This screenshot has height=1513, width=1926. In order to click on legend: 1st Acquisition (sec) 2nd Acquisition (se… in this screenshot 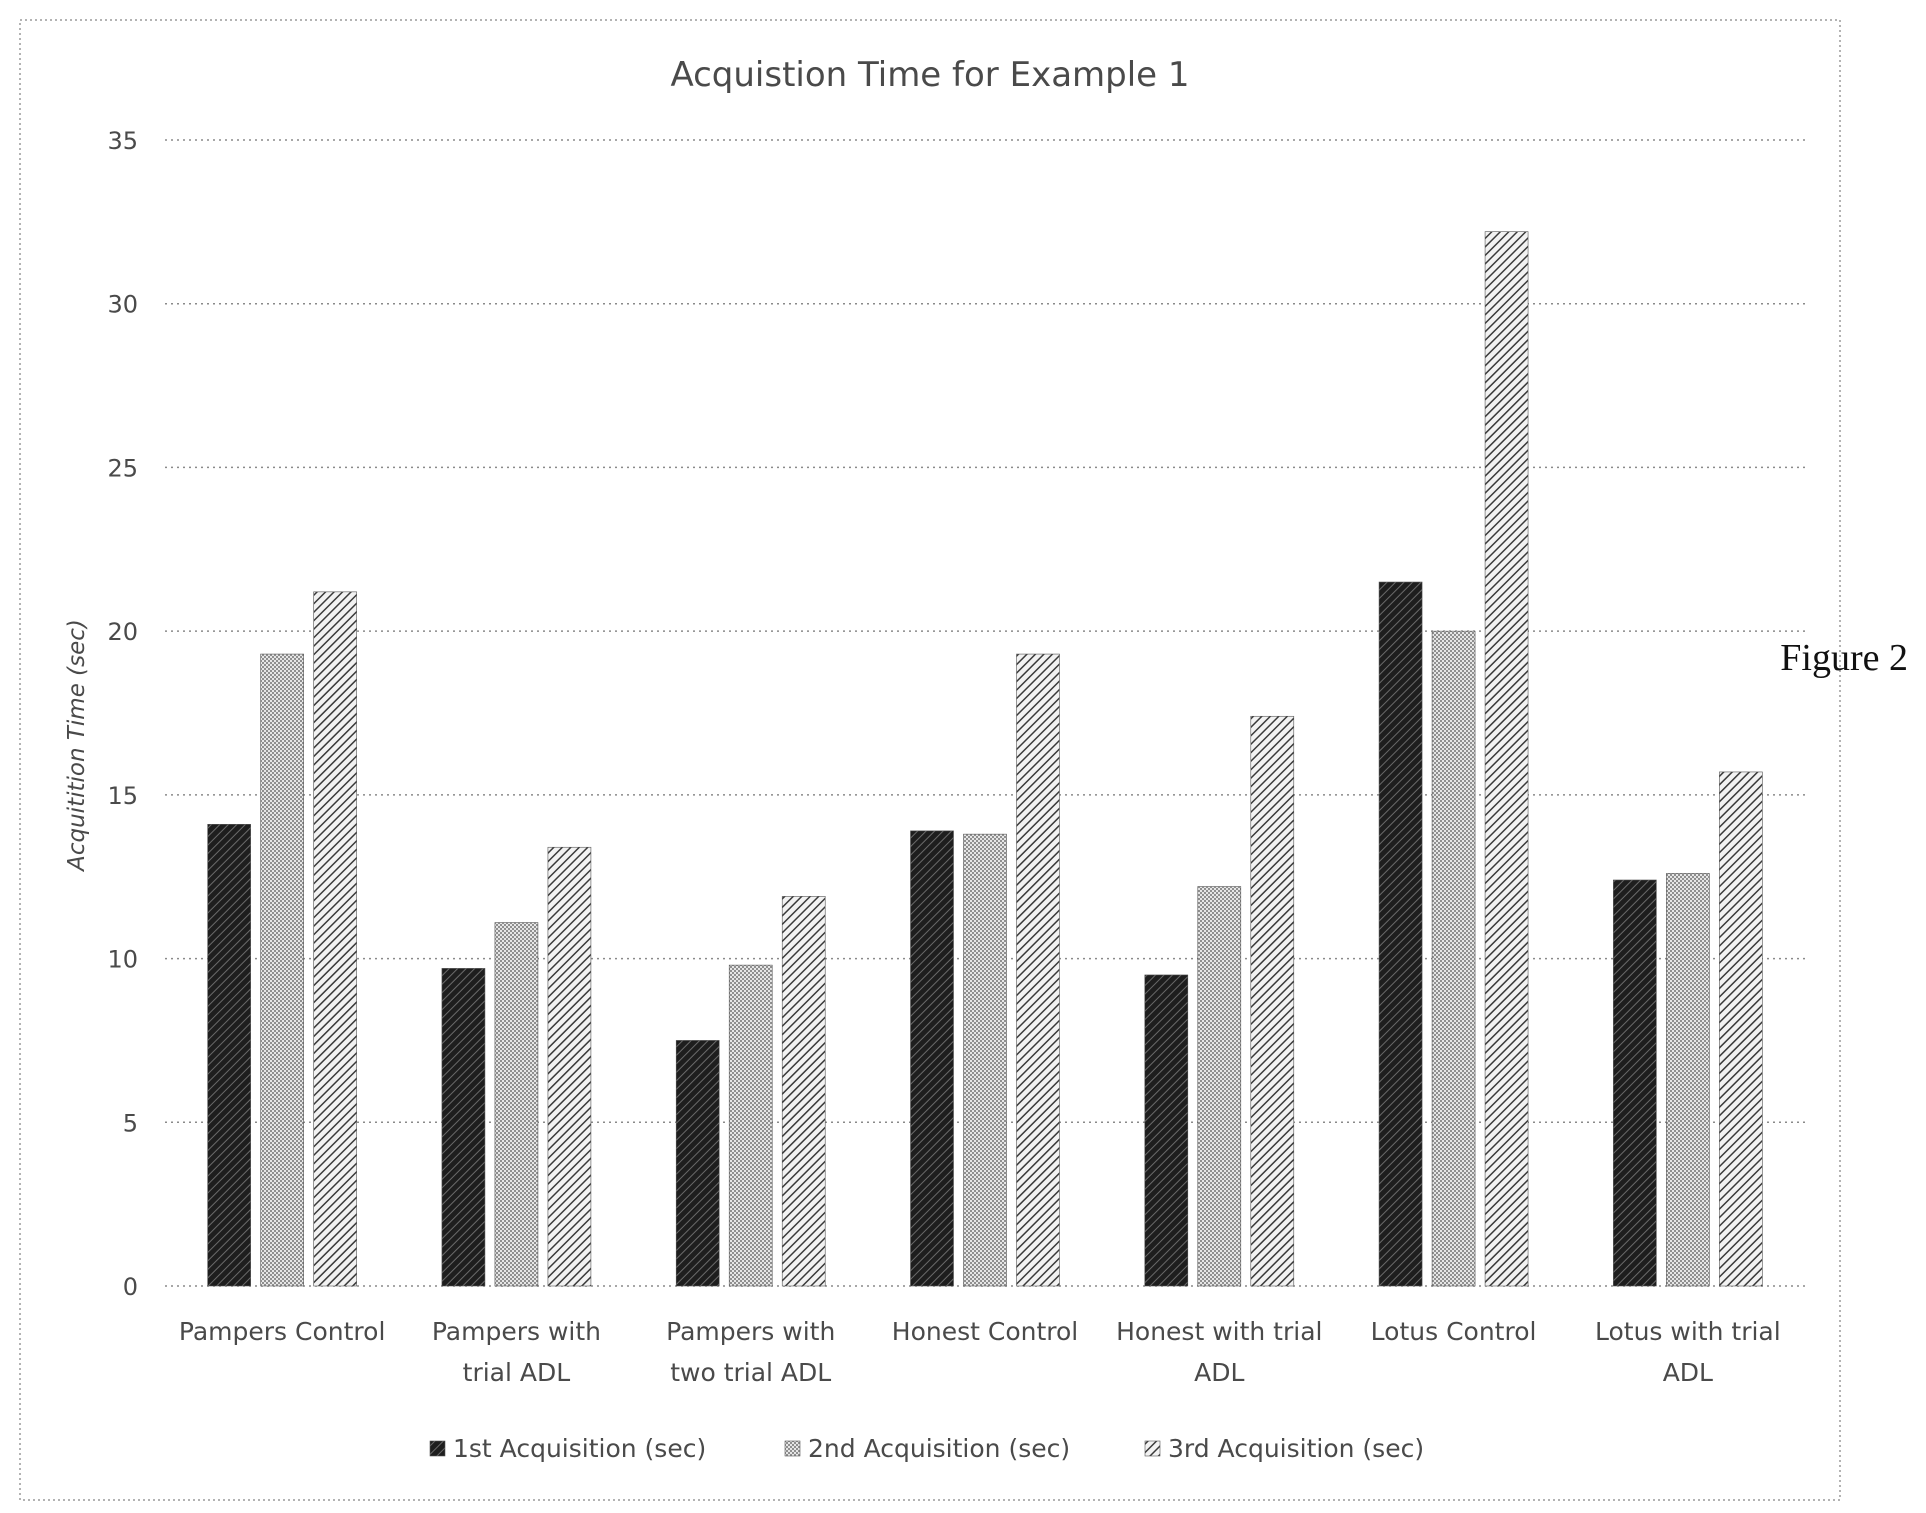, I will do `click(926, 1448)`.